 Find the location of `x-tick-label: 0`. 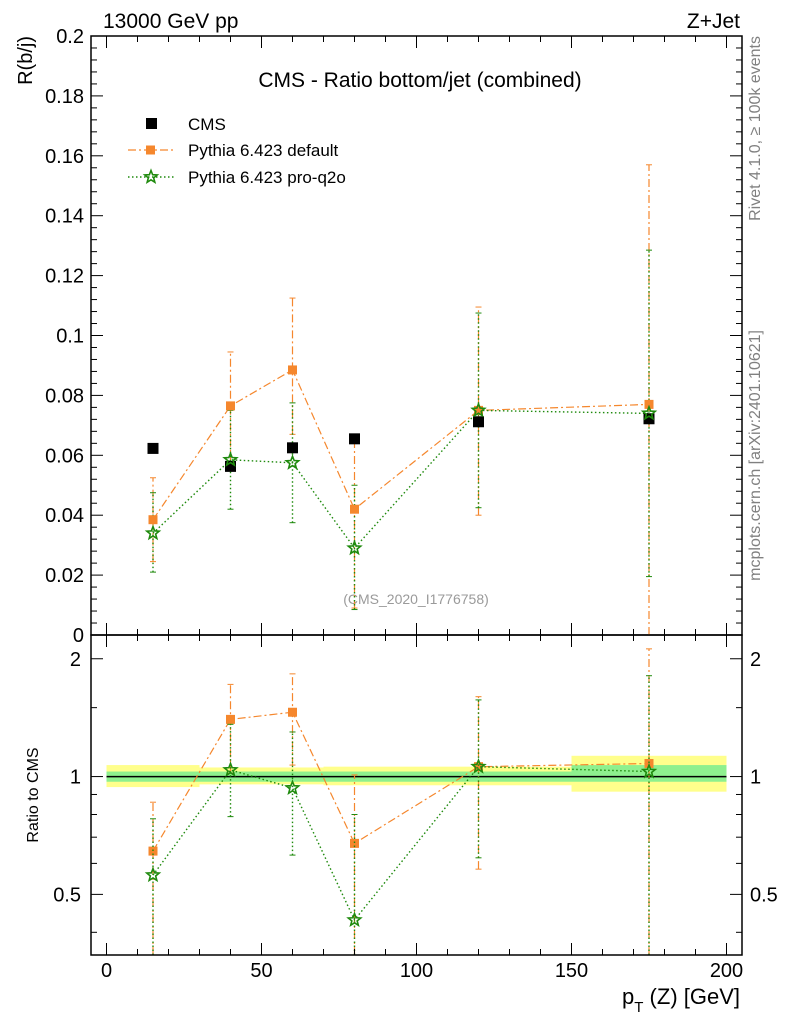

x-tick-label: 0 is located at coordinates (106, 971).